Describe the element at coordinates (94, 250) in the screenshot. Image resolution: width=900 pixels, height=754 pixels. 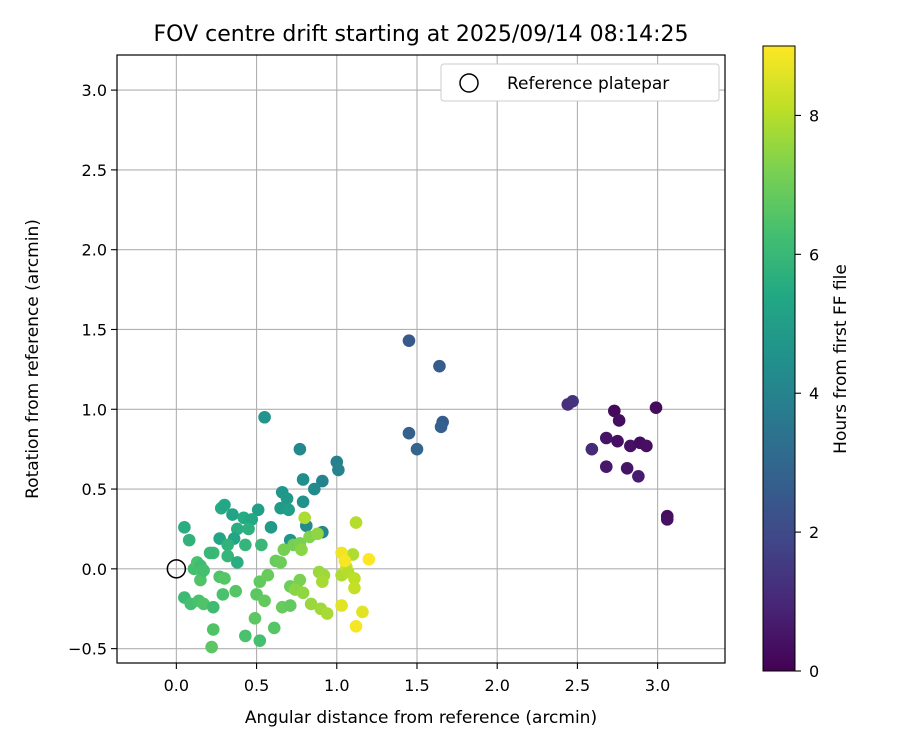
I see `y-tick-label: 2.0` at that location.